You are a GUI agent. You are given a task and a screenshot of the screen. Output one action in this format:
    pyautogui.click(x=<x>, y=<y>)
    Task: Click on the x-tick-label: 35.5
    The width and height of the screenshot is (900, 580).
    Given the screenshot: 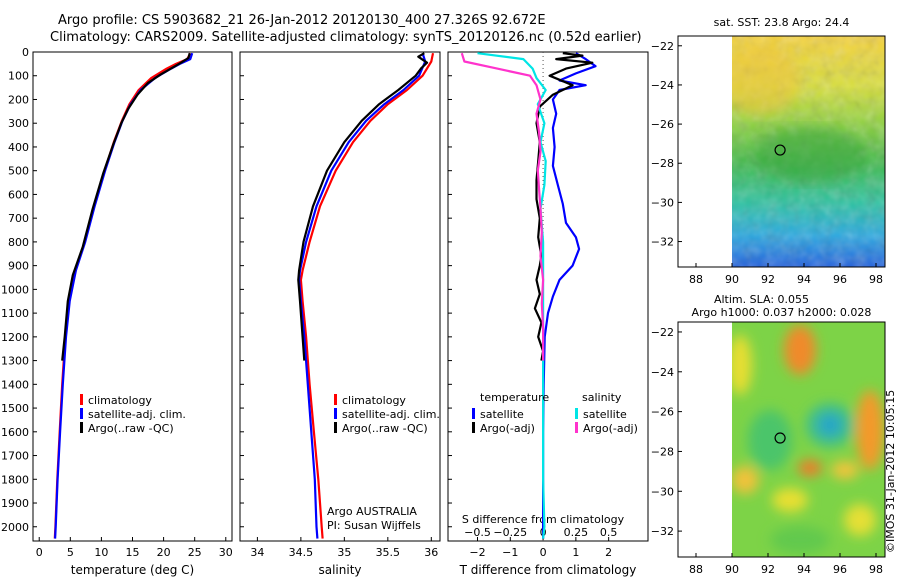 What is the action you would take?
    pyautogui.click(x=388, y=552)
    